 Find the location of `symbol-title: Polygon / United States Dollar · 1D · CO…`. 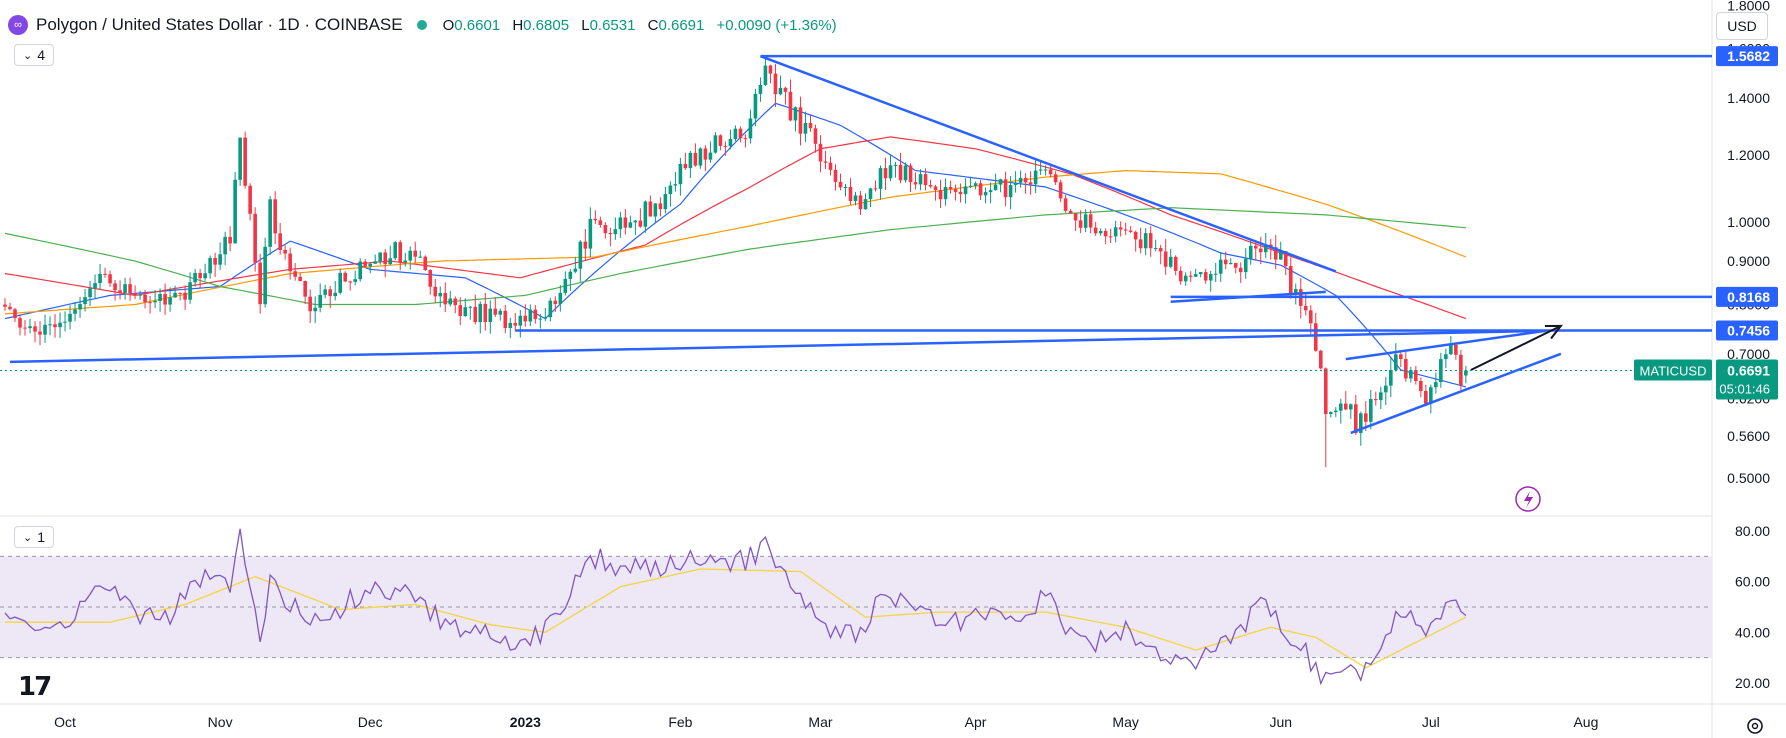

symbol-title: Polygon / United States Dollar · 1D · CO… is located at coordinates (219, 24).